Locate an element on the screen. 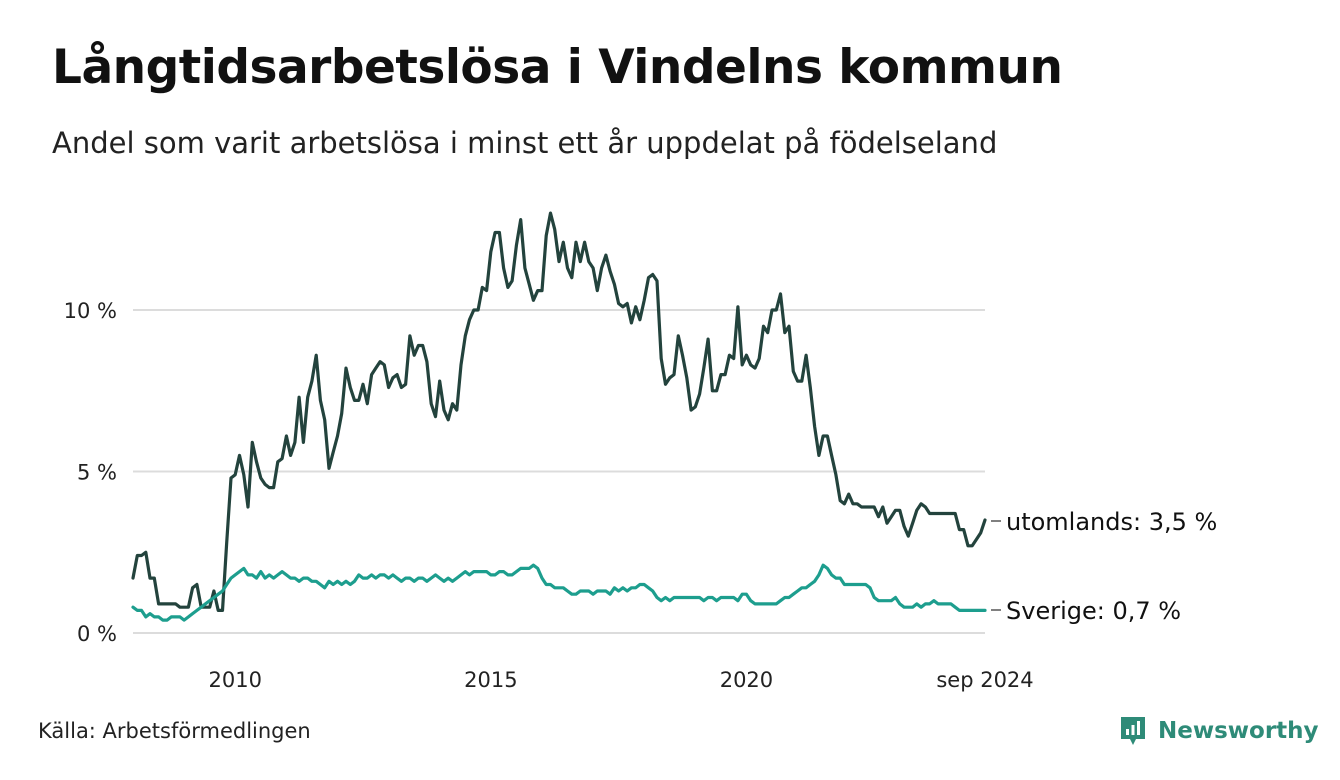 The image size is (1340, 780). y-tick-label: 5 % is located at coordinates (97, 473).